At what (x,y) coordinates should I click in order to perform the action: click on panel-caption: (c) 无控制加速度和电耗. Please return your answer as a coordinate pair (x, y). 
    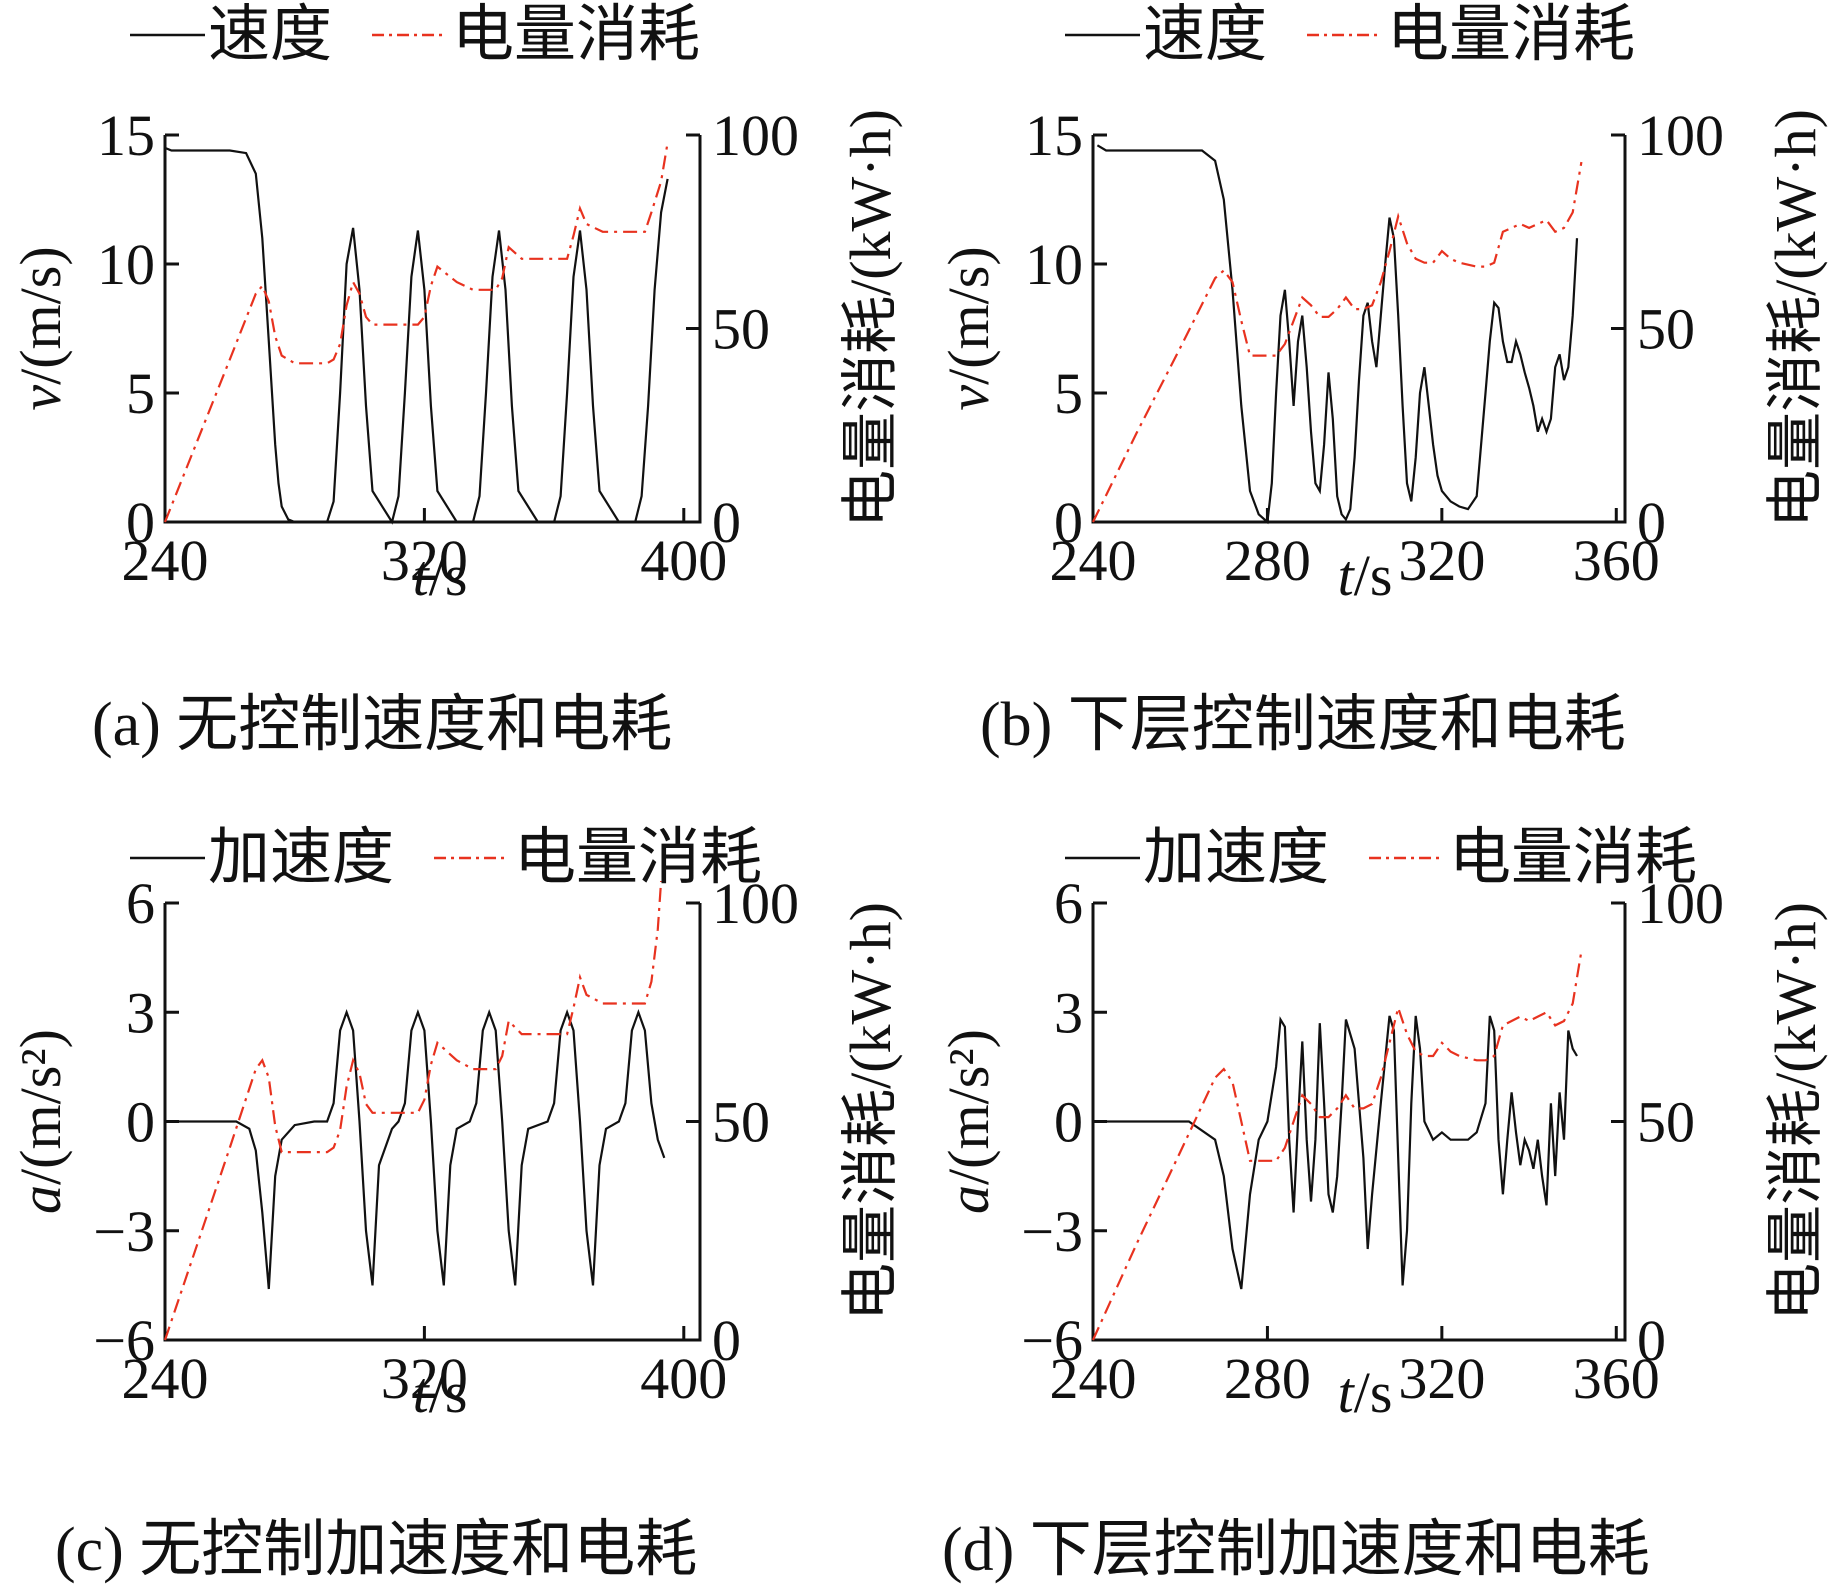
    Looking at the image, I should click on (376, 1550).